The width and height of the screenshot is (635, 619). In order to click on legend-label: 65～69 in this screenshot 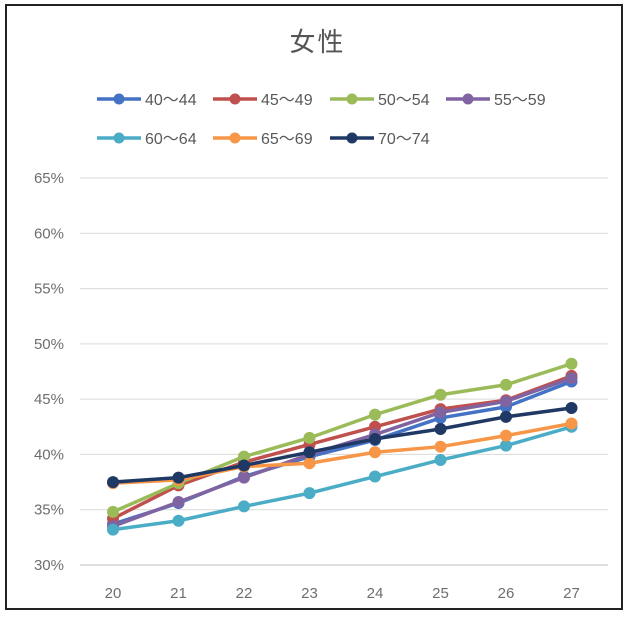, I will do `click(287, 139)`.